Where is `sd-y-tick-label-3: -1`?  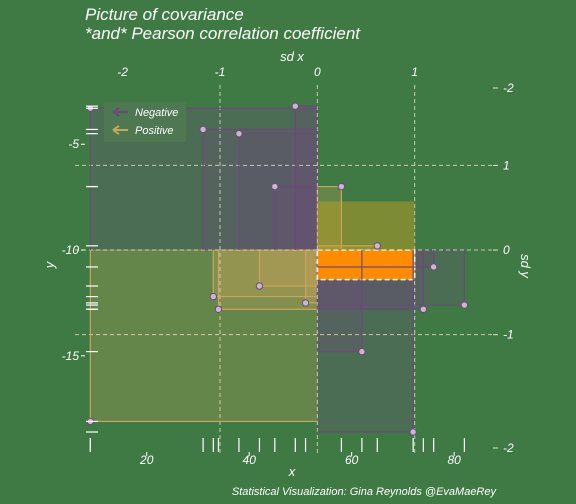 sd-y-tick-label-3: -1 is located at coordinates (508, 335).